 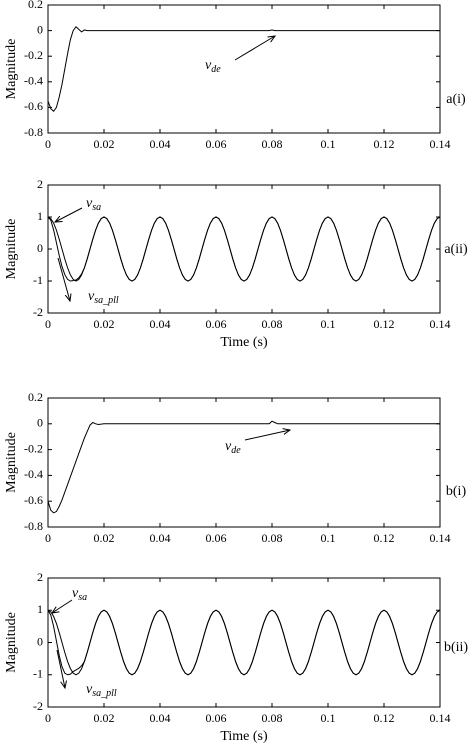 What do you see at coordinates (456, 249) in the screenshot?
I see `panel-label: a(ii)` at bounding box center [456, 249].